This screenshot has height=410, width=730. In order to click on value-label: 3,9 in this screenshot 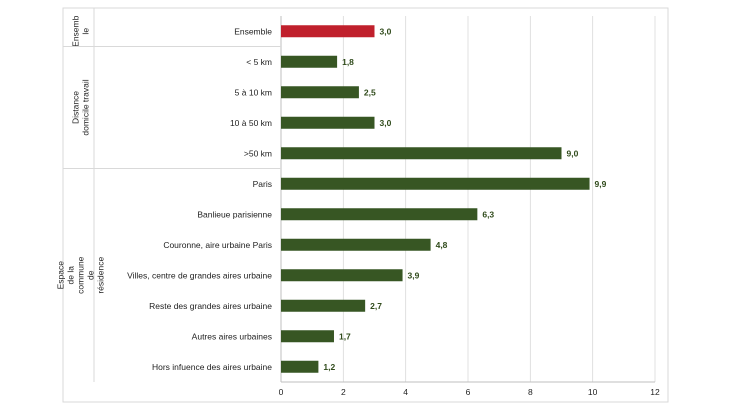, I will do `click(414, 275)`.